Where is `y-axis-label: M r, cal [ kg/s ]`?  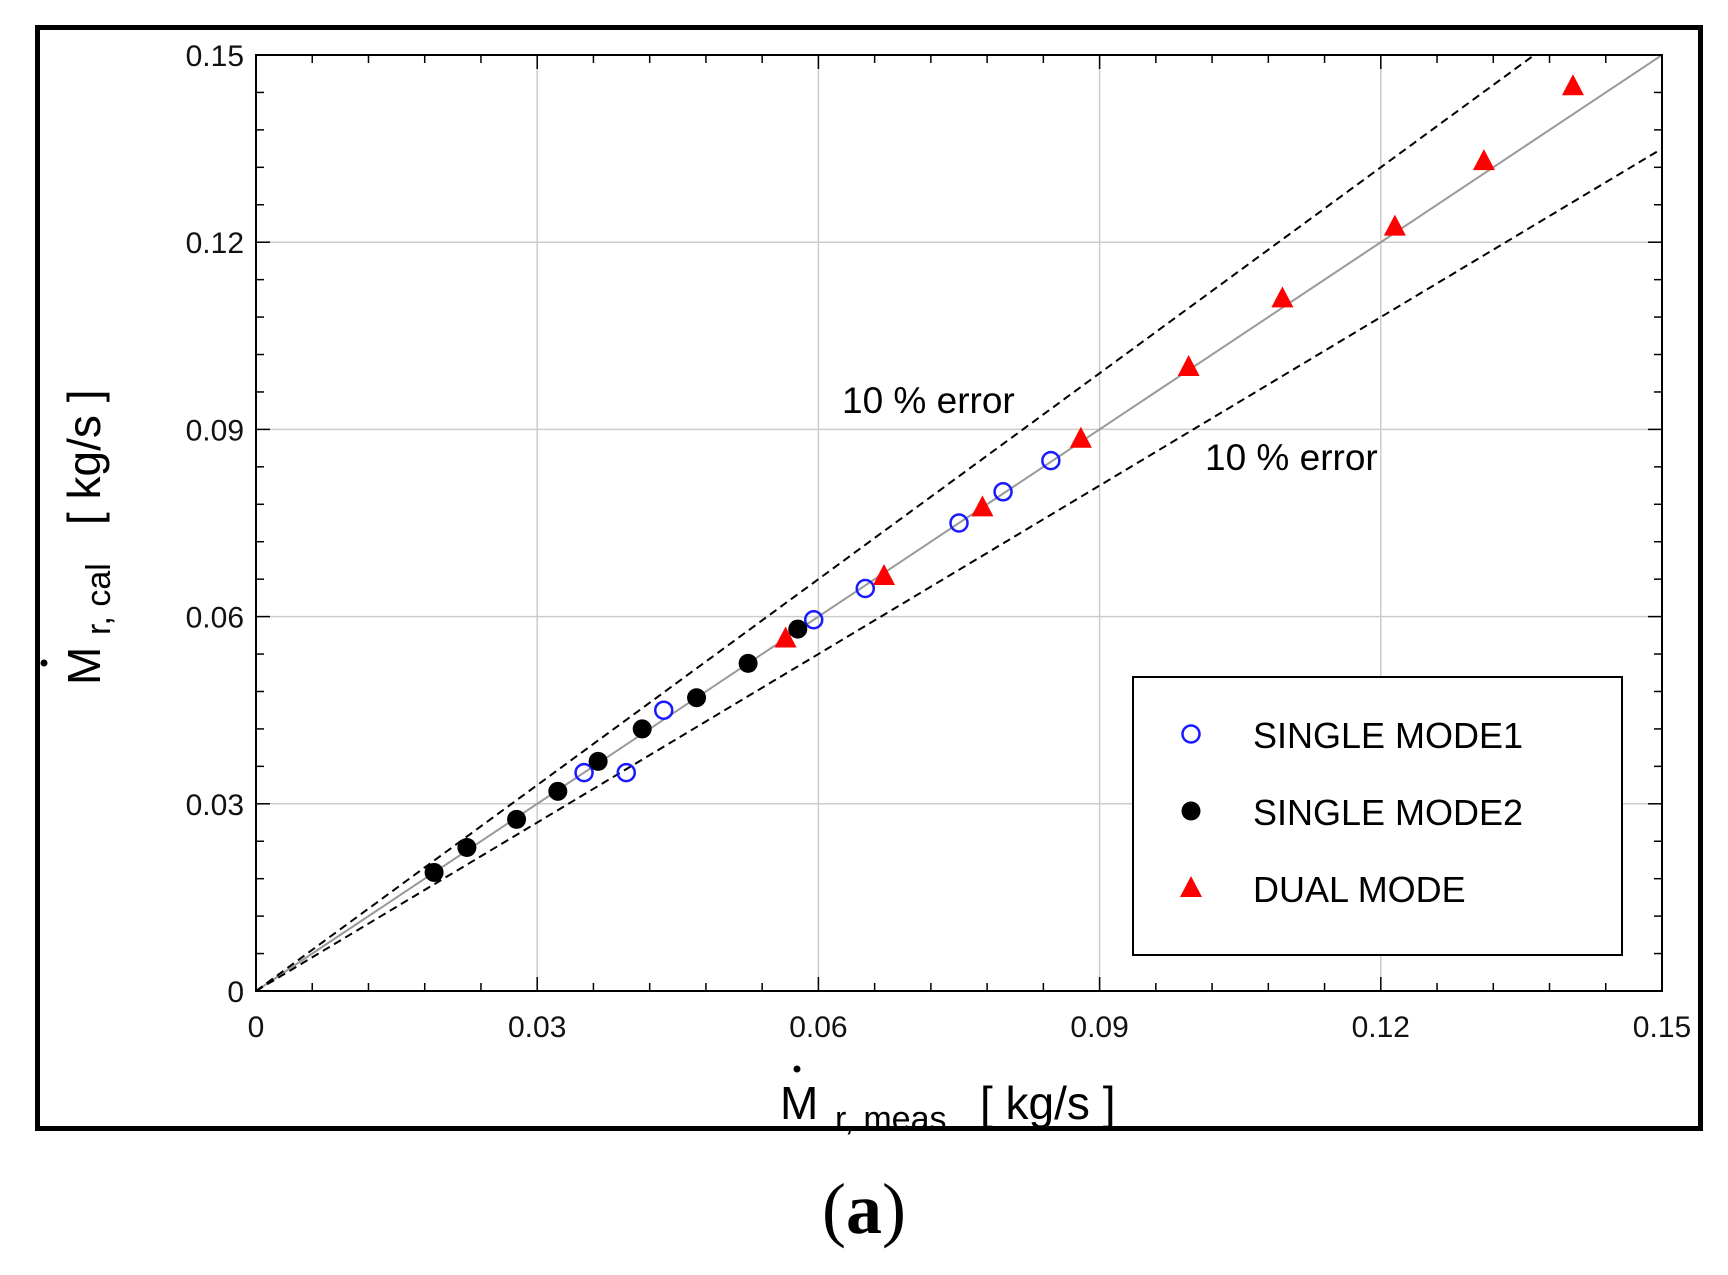 y-axis-label: M r, cal [ kg/s ] is located at coordinates (88, 537).